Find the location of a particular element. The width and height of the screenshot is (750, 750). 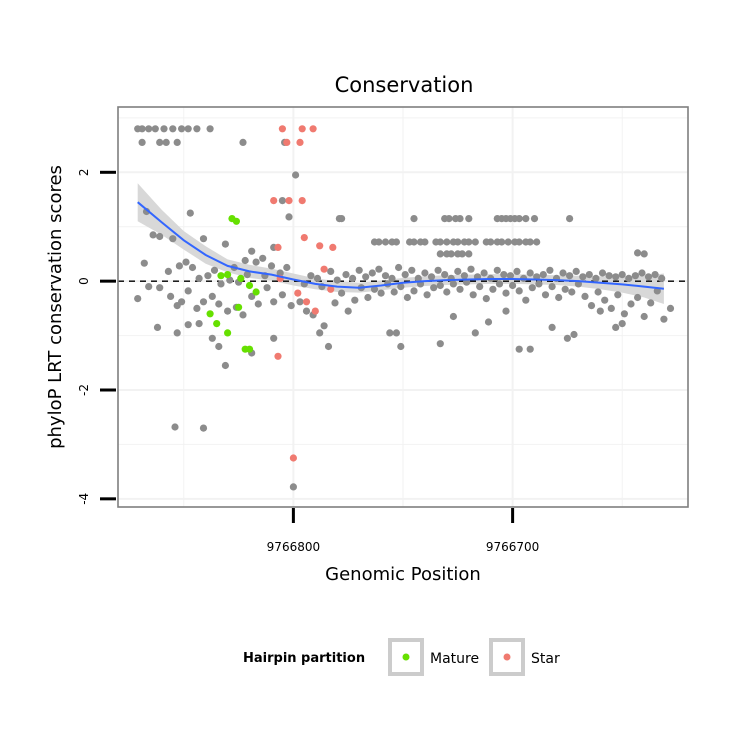

legend-title: Hairpin partition is located at coordinates (304, 658).